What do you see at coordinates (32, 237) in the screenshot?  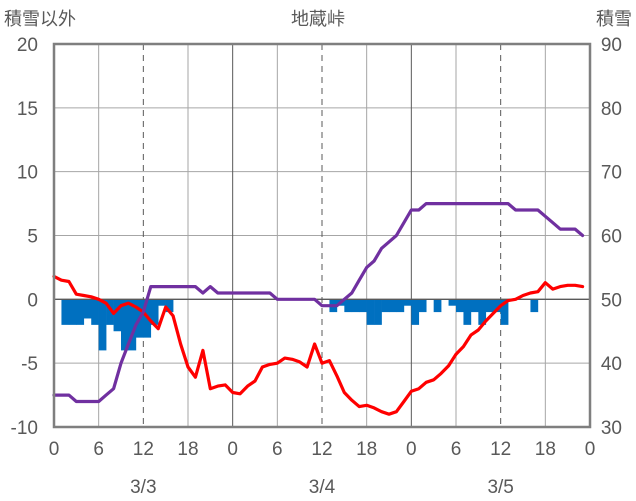 I see `y-left-tick-label: 5` at bounding box center [32, 237].